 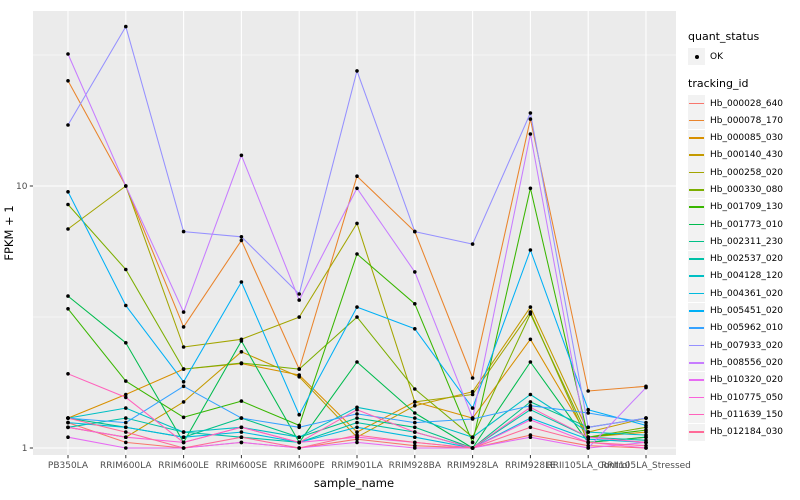 I want to click on legend-tracking-title: tracking_id, so click(x=718, y=83).